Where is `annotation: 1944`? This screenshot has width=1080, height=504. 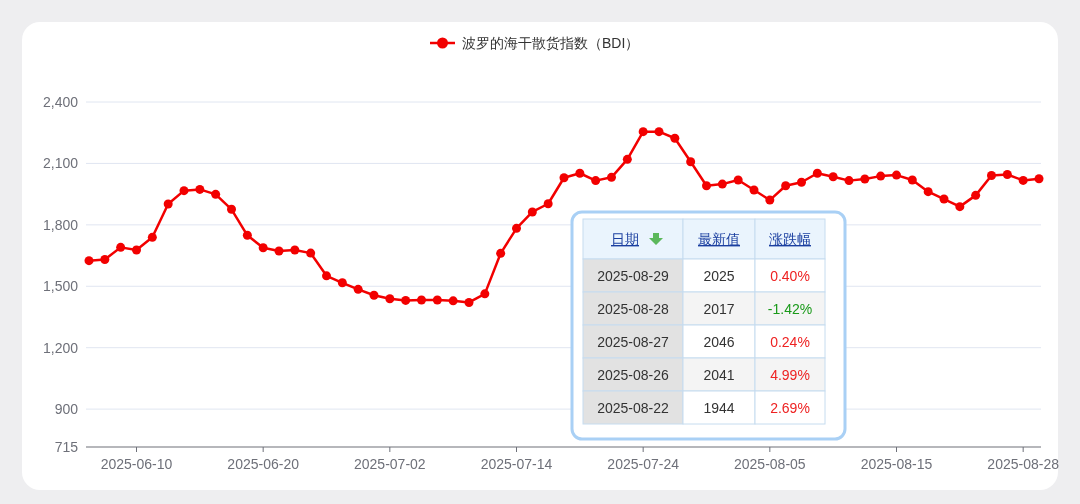 annotation: 1944 is located at coordinates (719, 407).